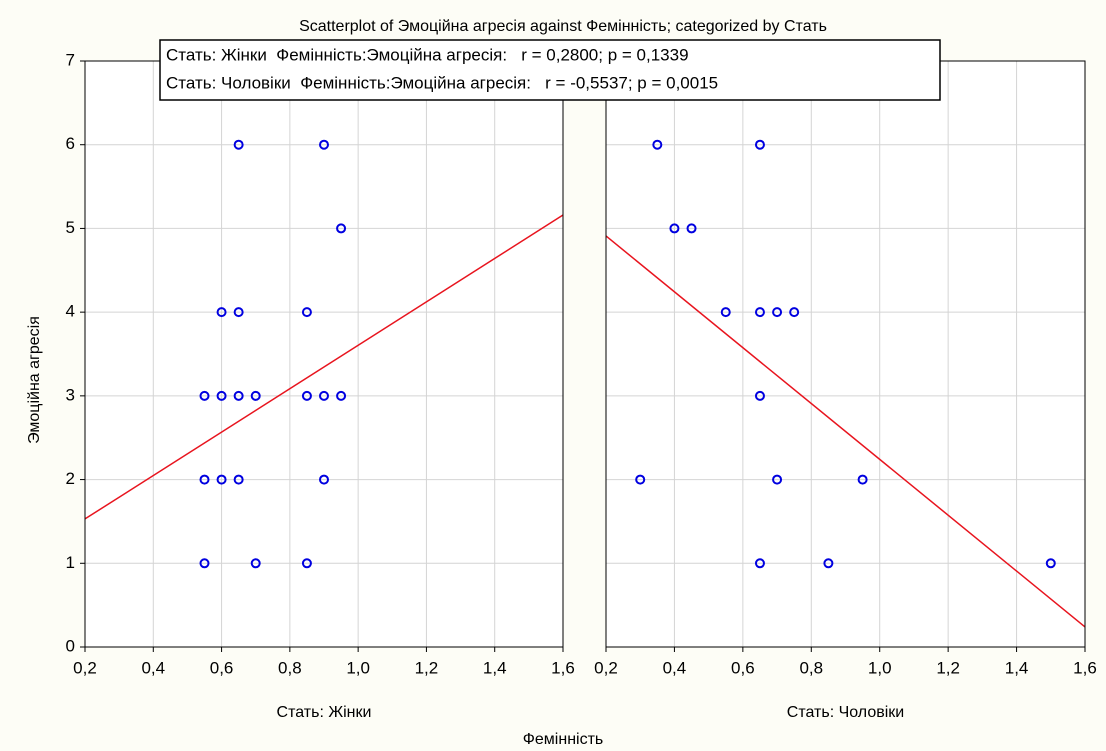 This screenshot has width=1106, height=751. Describe the element at coordinates (563, 739) in the screenshot. I see `x-axis-label: Фемінність` at that location.